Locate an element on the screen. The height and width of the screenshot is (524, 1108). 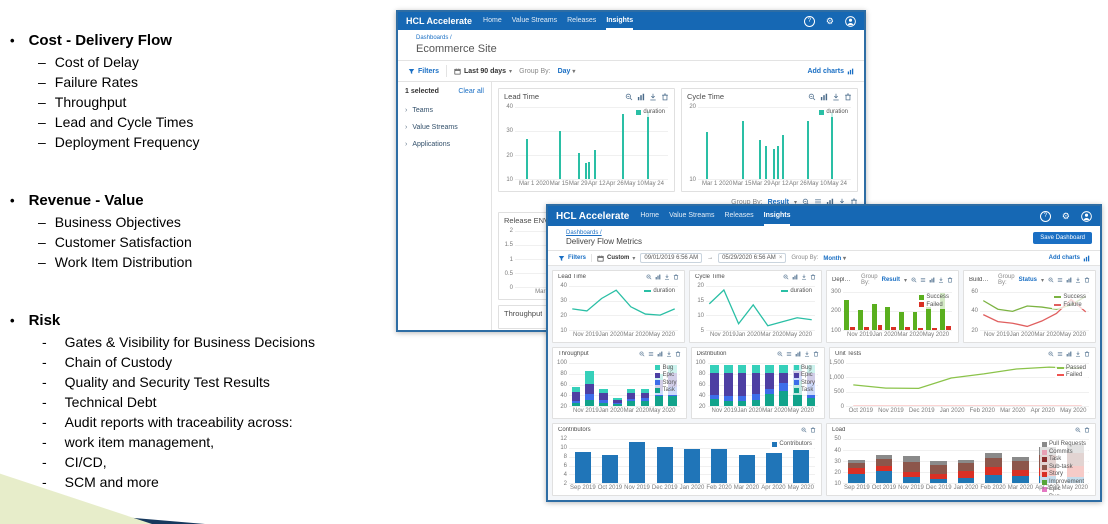
sidebar-item-teams: › Teams is located at coordinates (444, 110).